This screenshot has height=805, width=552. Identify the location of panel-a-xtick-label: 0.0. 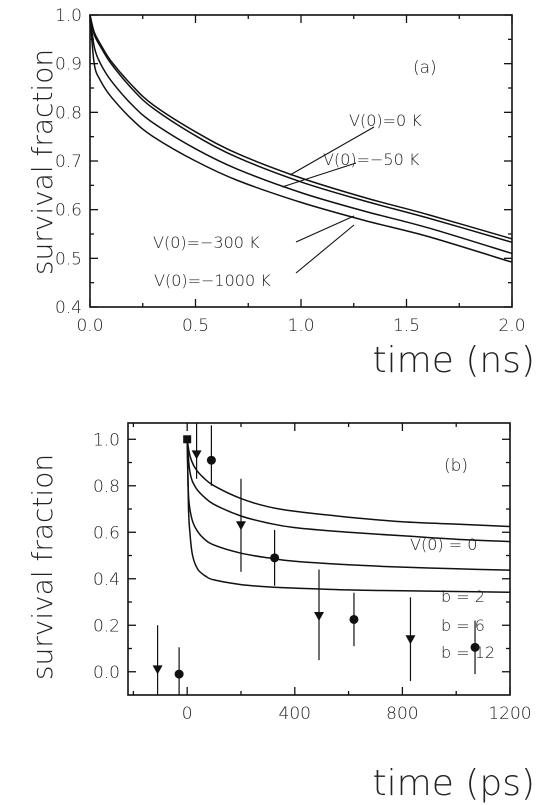
(89, 326).